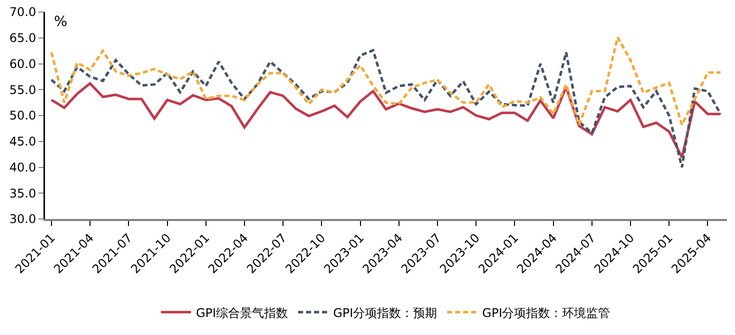  Describe the element at coordinates (22, 141) in the screenshot. I see `y-tick-label: 45.0` at that location.